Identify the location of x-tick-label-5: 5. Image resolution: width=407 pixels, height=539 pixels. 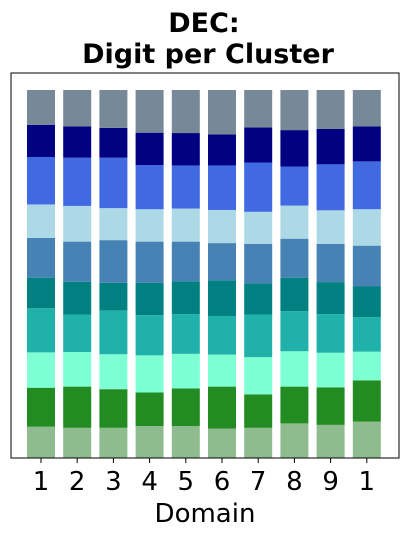
(186, 482).